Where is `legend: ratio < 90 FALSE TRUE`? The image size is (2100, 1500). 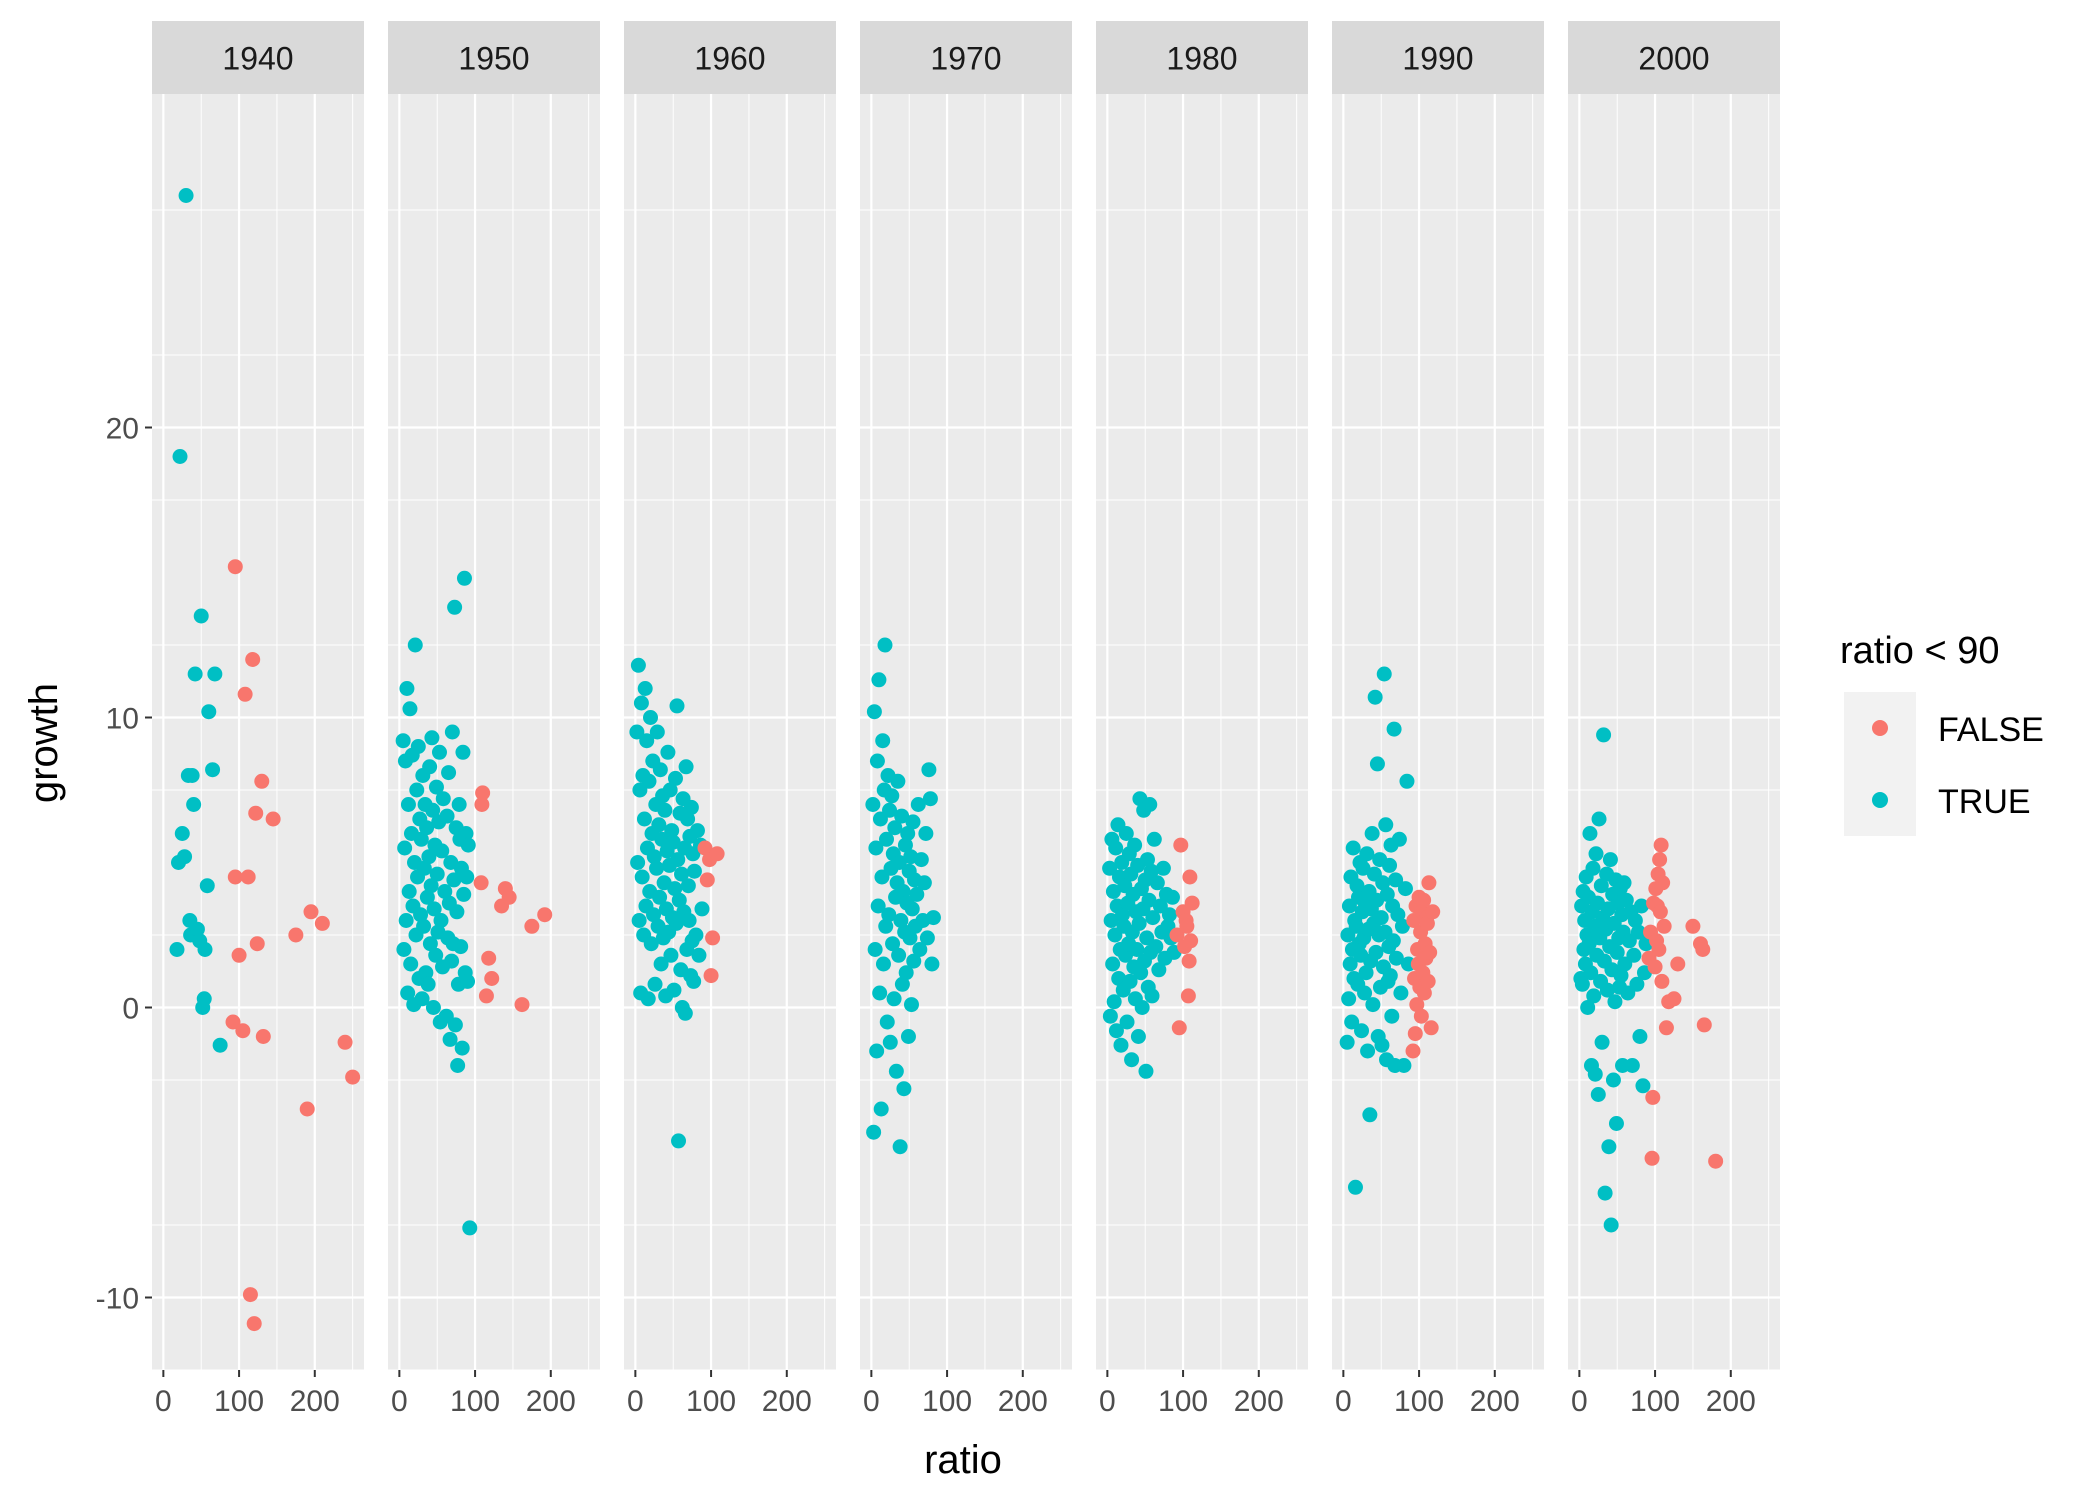
legend: ratio < 90 FALSE TRUE is located at coordinates (1942, 733).